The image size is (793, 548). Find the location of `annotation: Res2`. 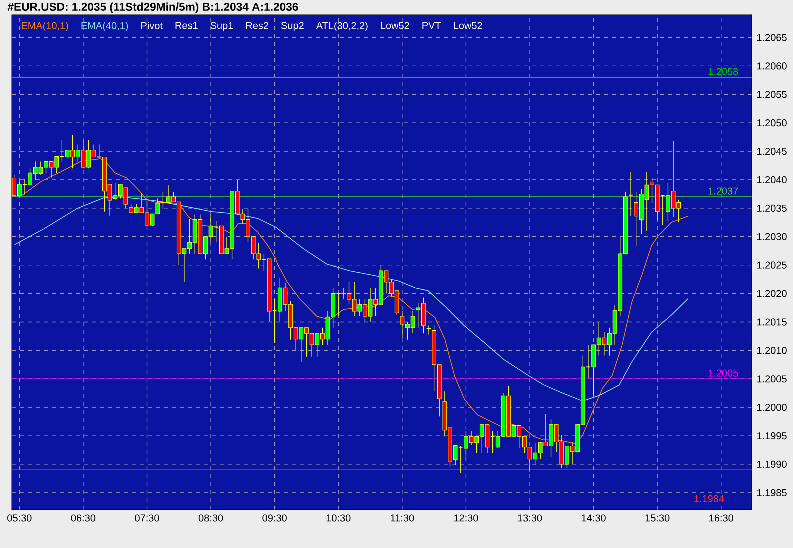

annotation: Res2 is located at coordinates (257, 26).